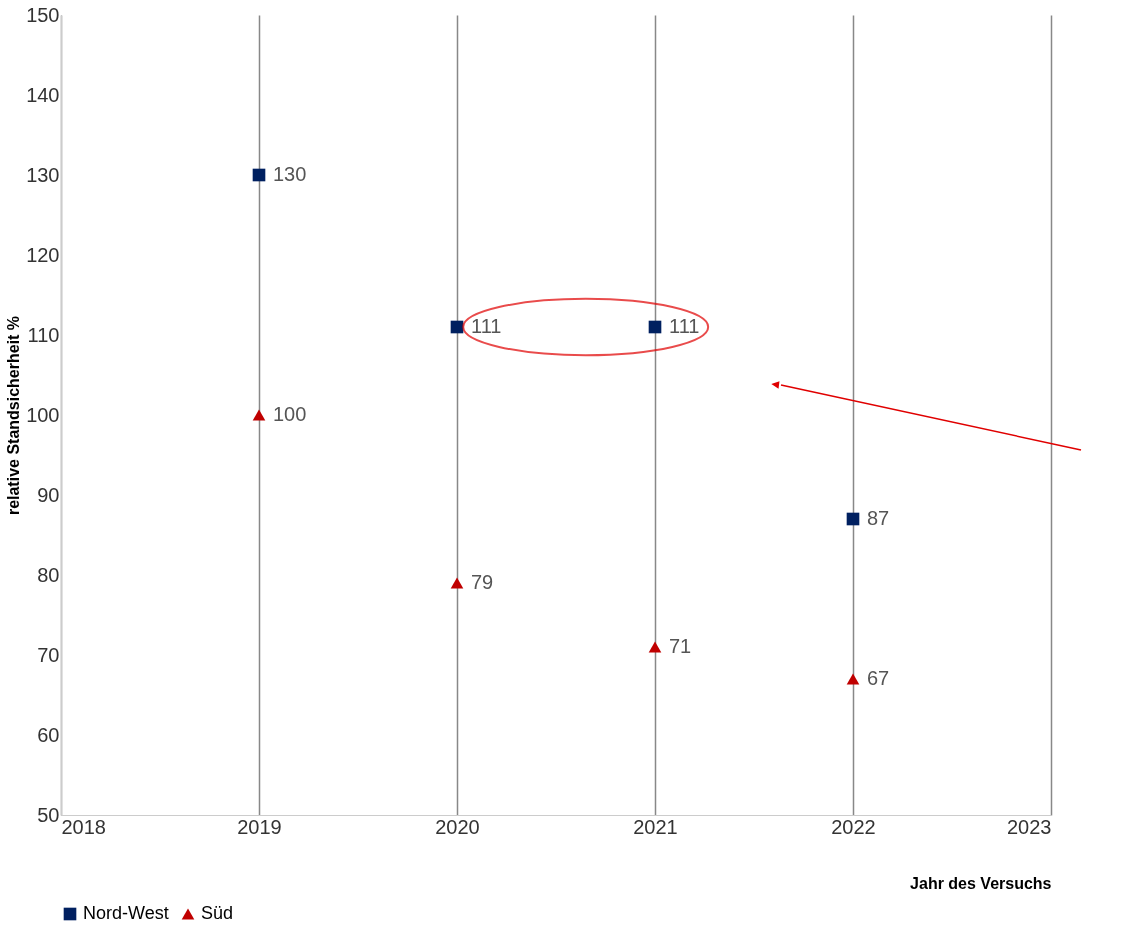 The width and height of the screenshot is (1145, 946). What do you see at coordinates (878, 518) in the screenshot?
I see `data-label: 87` at bounding box center [878, 518].